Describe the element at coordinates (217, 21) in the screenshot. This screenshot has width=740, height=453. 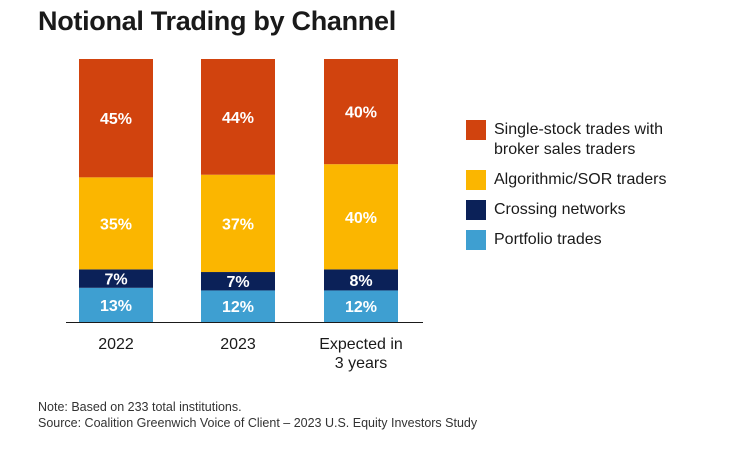
I see `chart-title: Notional Trading by Channel` at that location.